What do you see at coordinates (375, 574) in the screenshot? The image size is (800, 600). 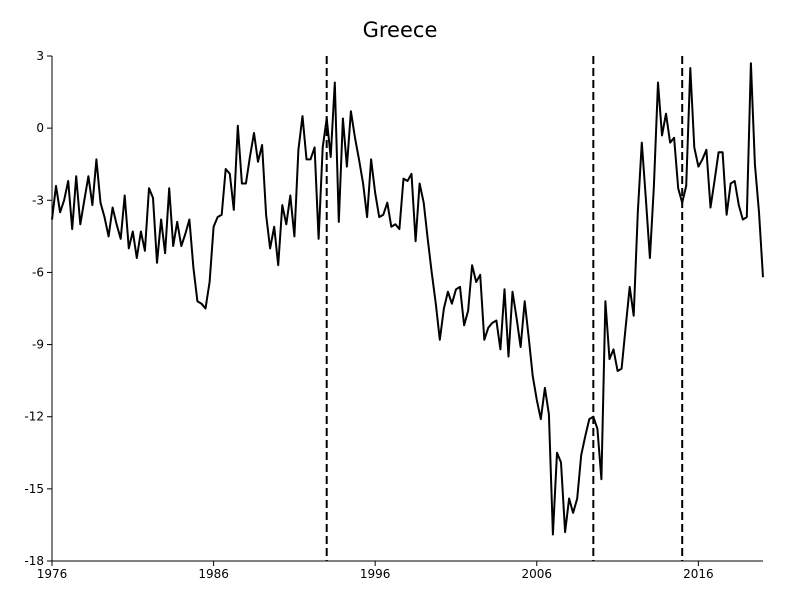 I see `x-tick-label: 1996` at bounding box center [375, 574].